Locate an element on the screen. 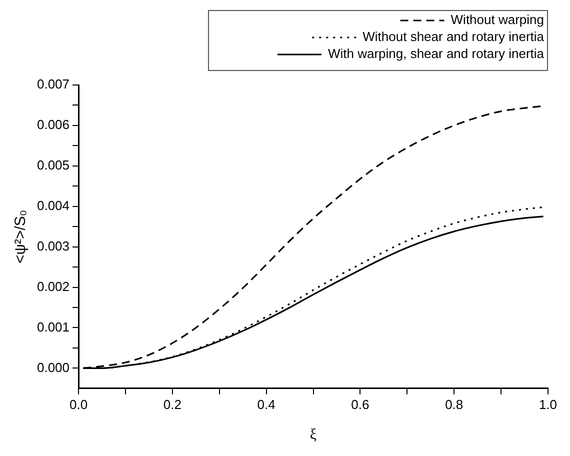 The image size is (570, 456). legend-label: With warping, shear and rotary inertia is located at coordinates (436, 54).